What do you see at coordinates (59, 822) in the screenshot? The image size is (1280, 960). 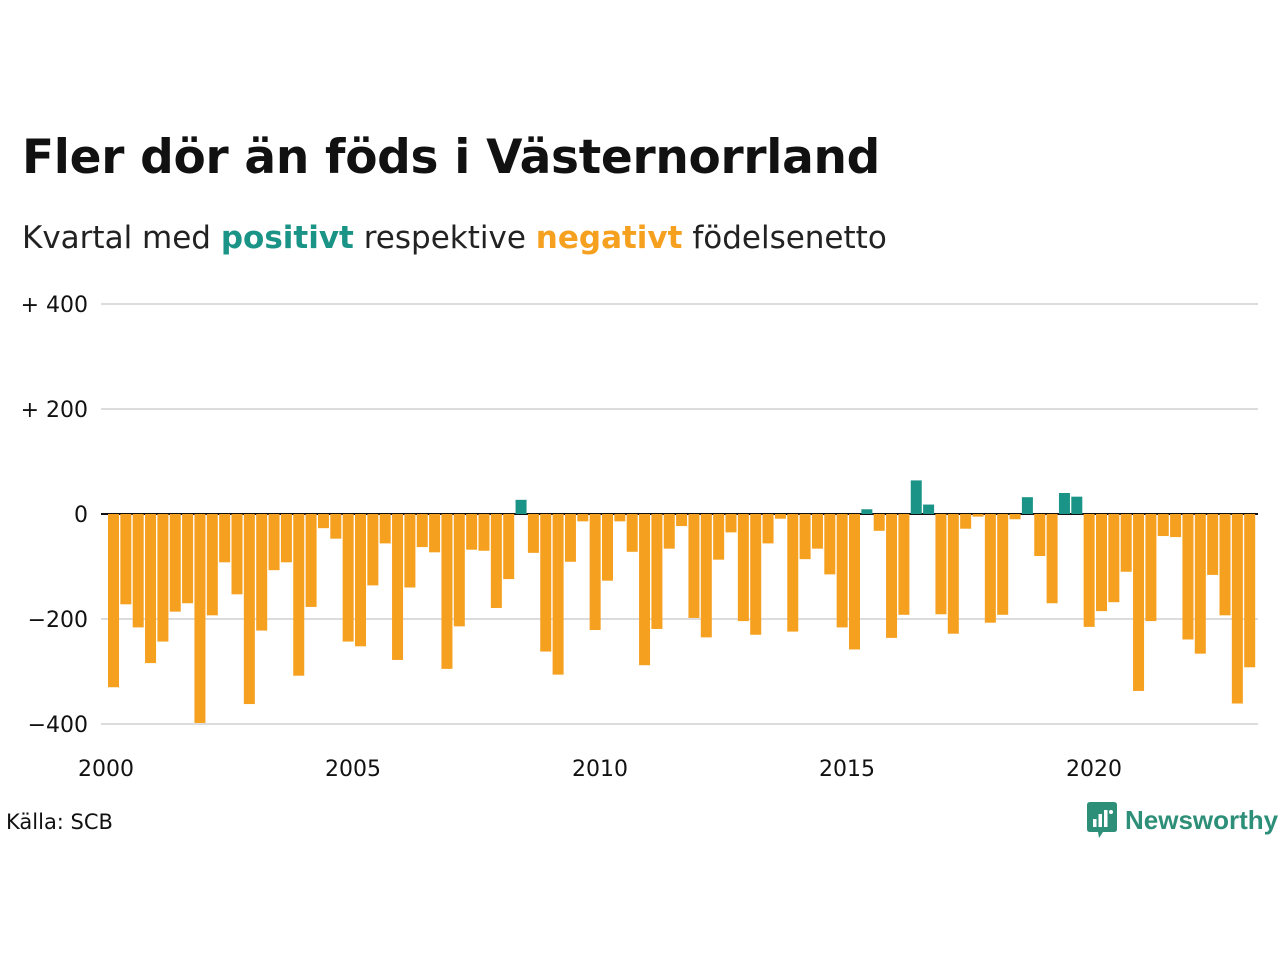 I see `source-note: Källa: SCB` at bounding box center [59, 822].